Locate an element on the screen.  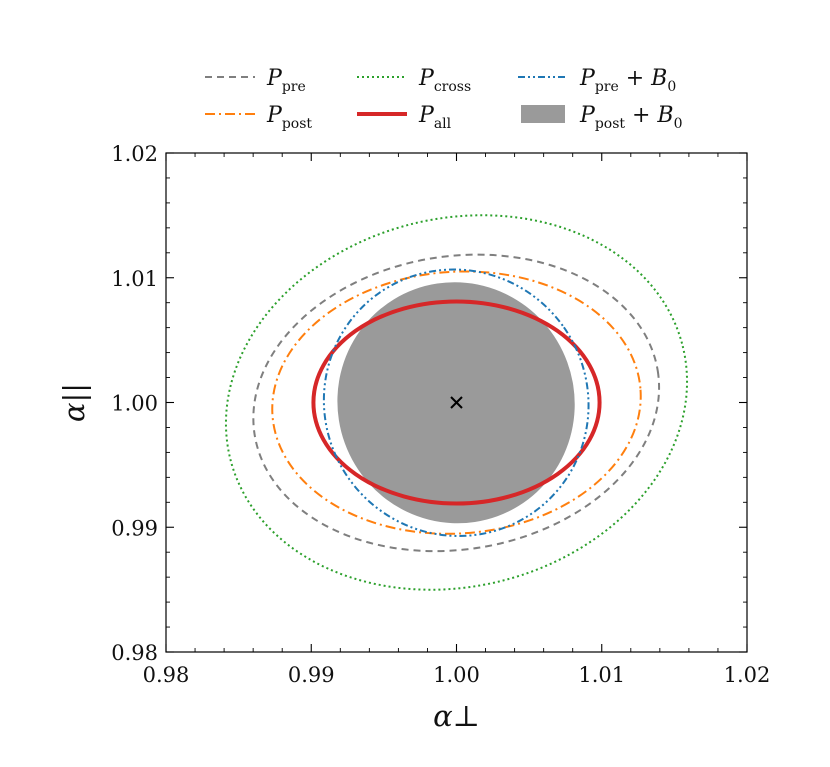
legend-label: Ppre is located at coordinates (286, 80).